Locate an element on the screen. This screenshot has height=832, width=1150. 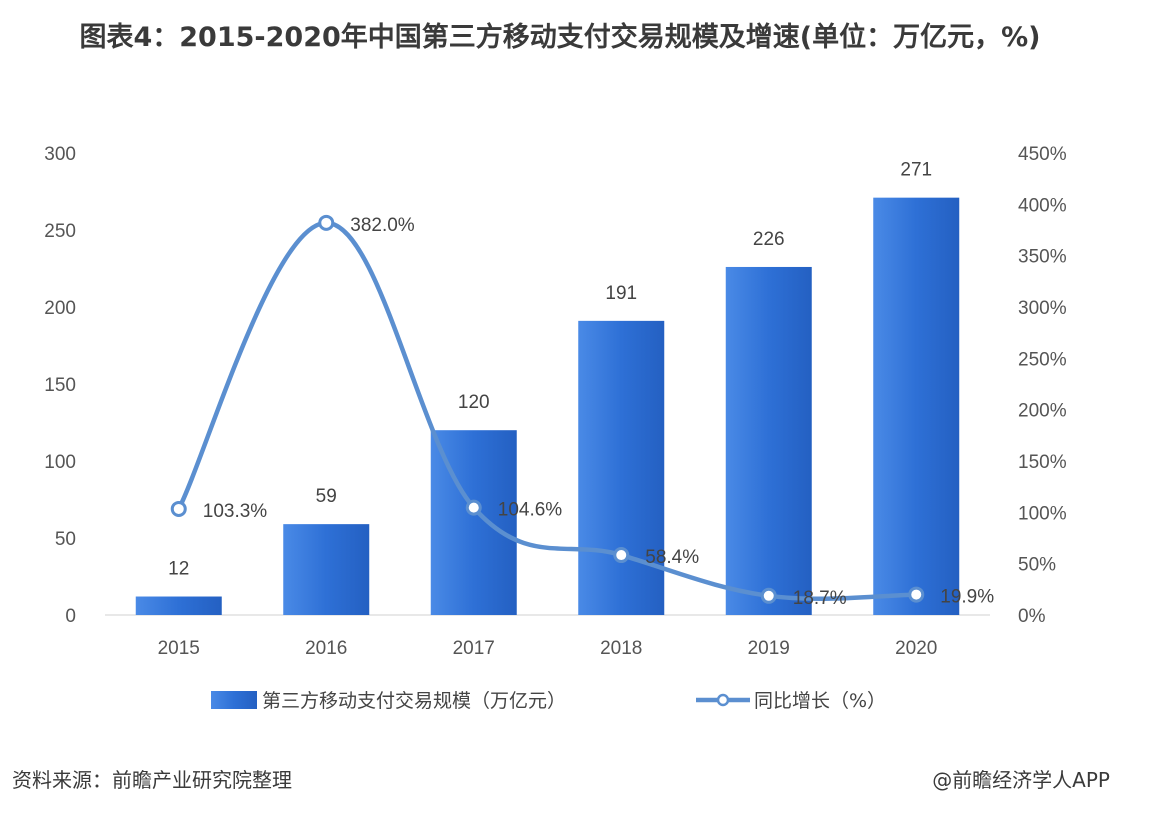
growth-value-label: 58.4% is located at coordinates (672, 557).